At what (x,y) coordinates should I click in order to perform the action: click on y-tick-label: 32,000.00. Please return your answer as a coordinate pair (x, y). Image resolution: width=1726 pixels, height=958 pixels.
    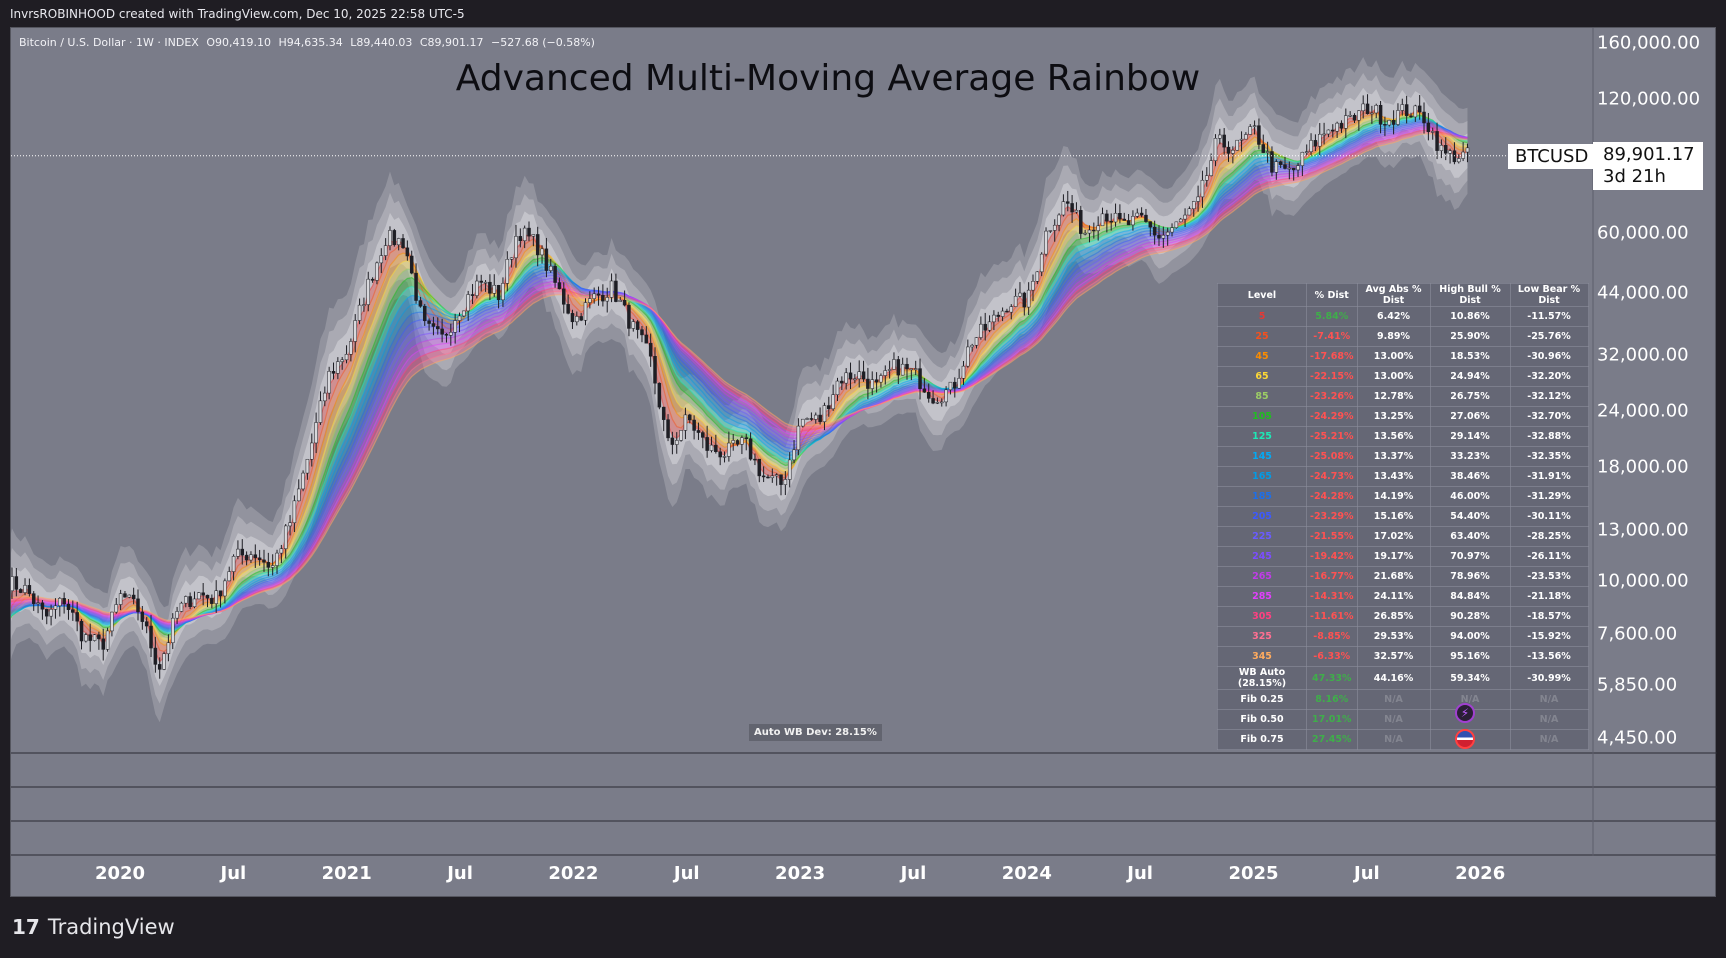
    Looking at the image, I should click on (1643, 355).